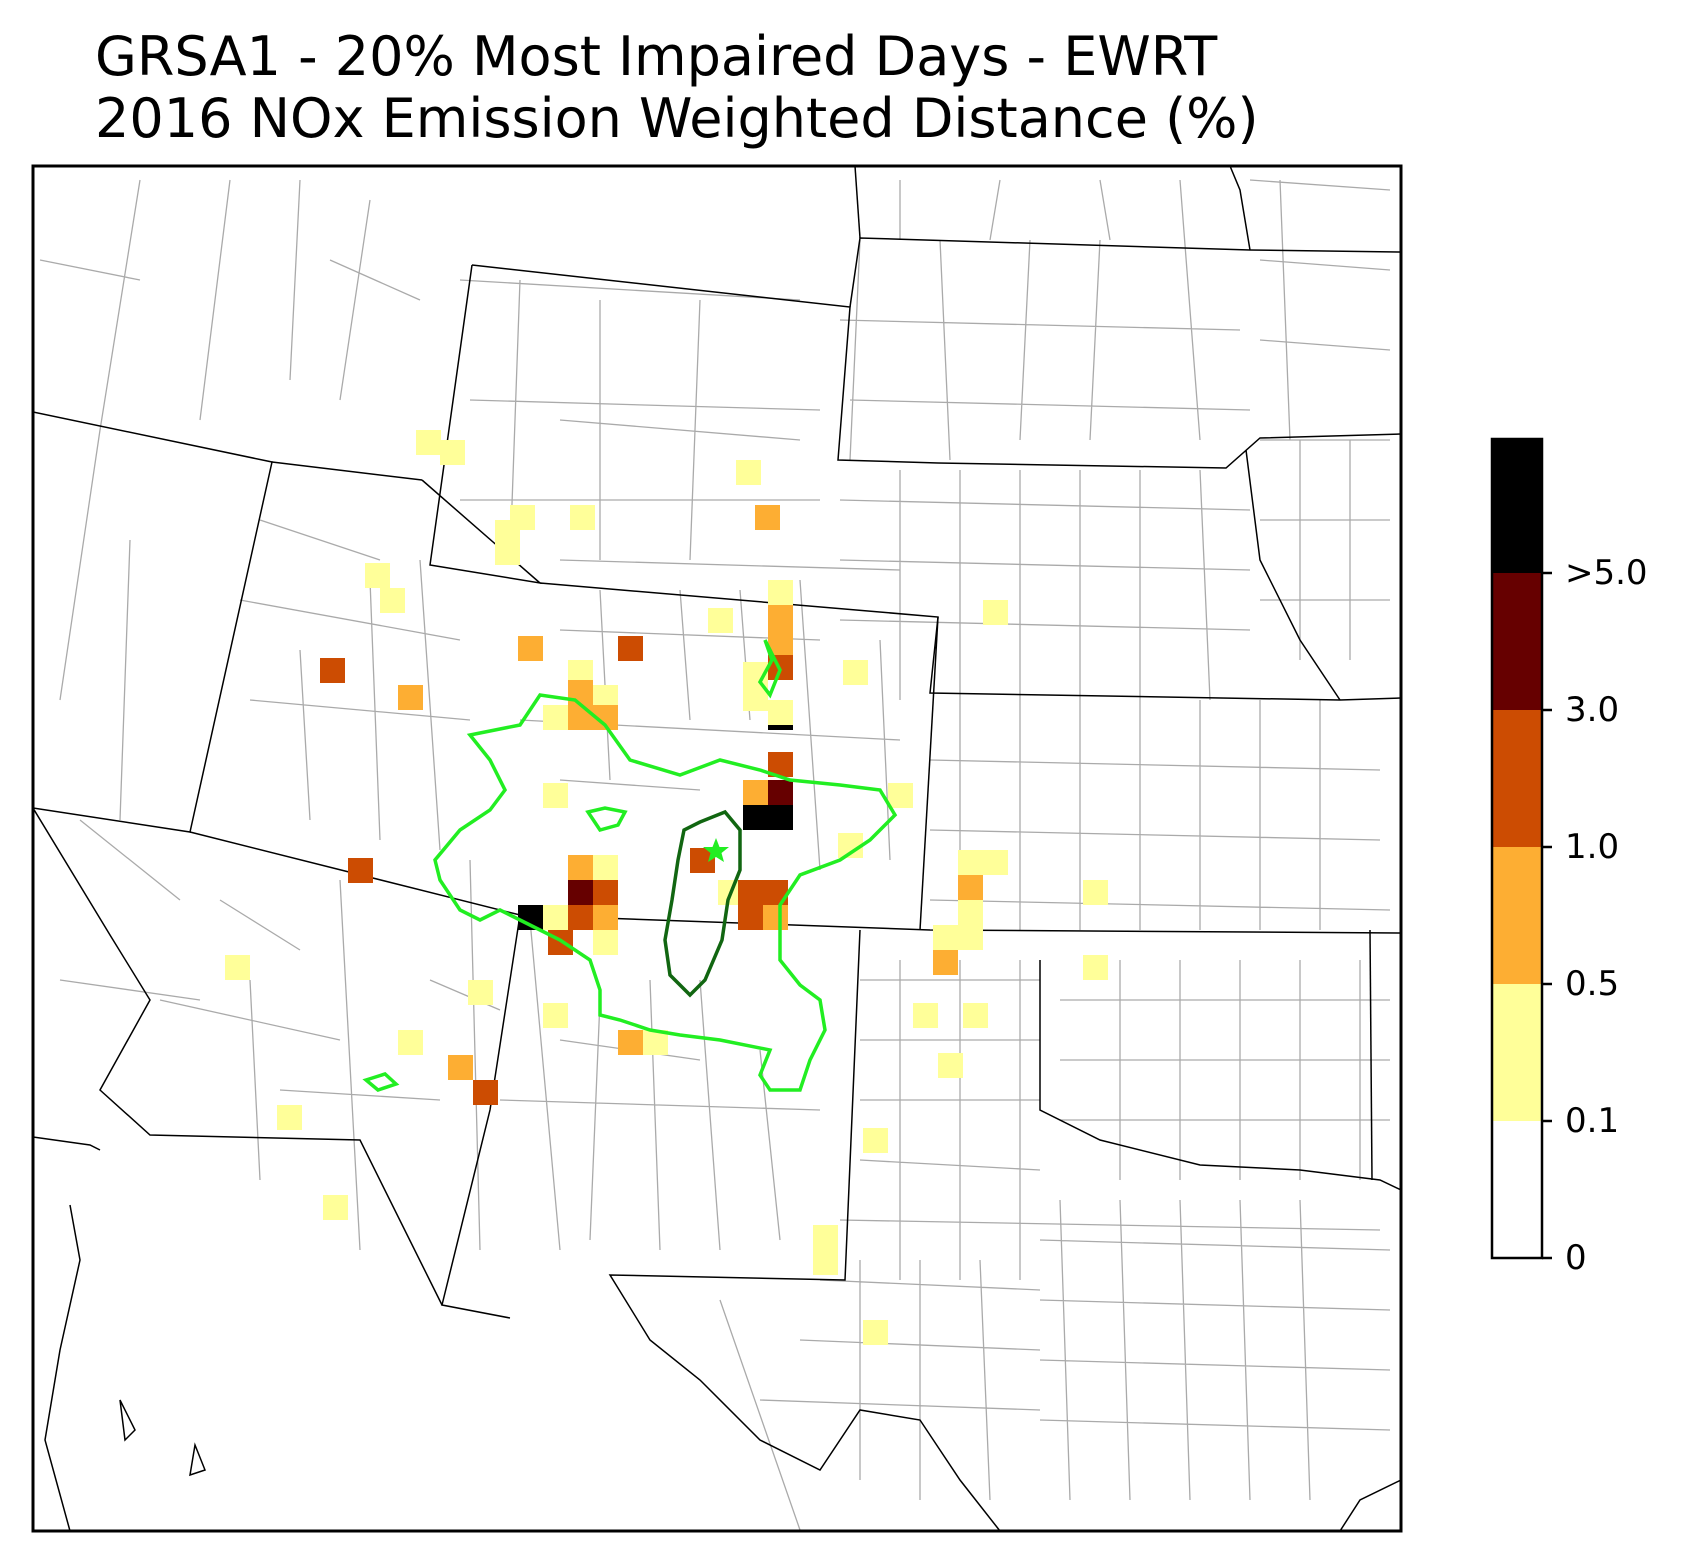 The image size is (1686, 1558). Describe the element at coordinates (677, 118) in the screenshot. I see `chart-title-line-2: 2016 NOx Emission Weighted Distance (%)` at that location.